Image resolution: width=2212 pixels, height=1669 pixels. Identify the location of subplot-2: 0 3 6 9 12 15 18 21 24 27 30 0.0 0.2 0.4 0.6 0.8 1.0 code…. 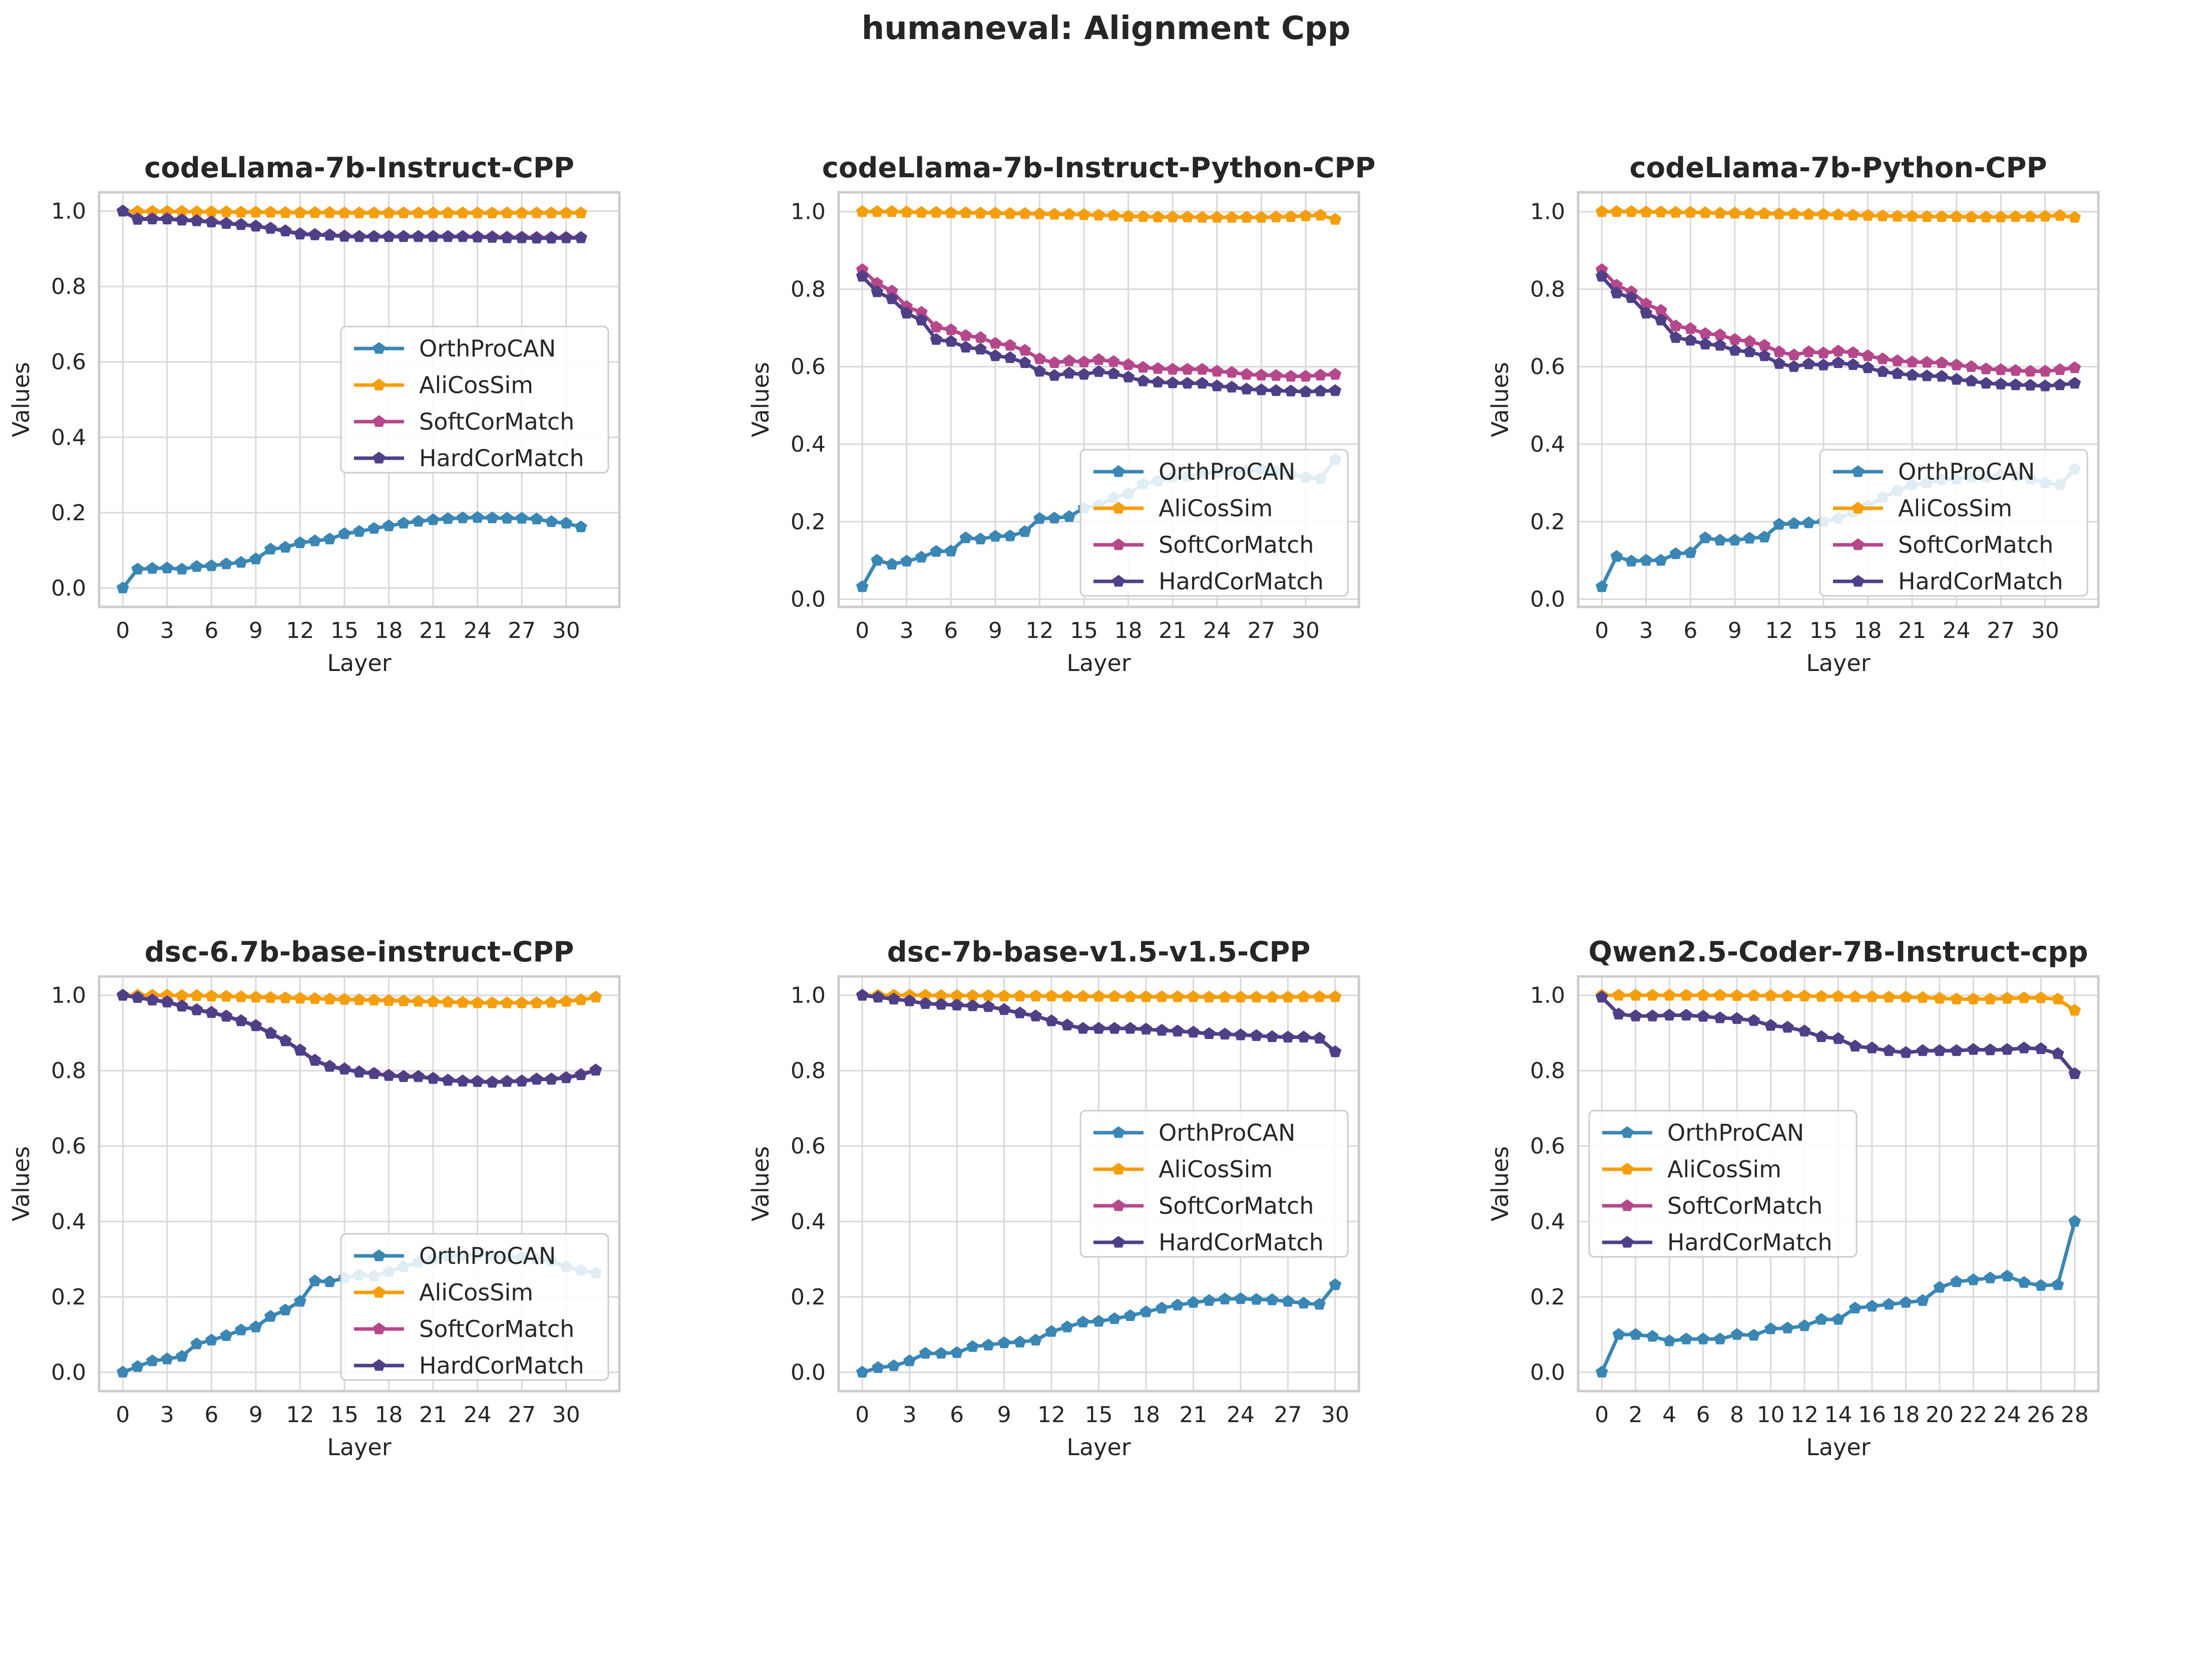
(1061, 414).